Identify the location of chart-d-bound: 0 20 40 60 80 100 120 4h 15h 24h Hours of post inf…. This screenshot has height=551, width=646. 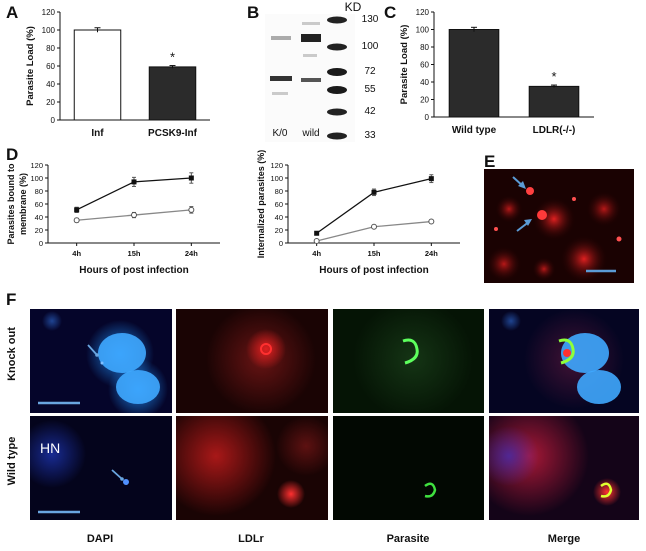
(113, 218).